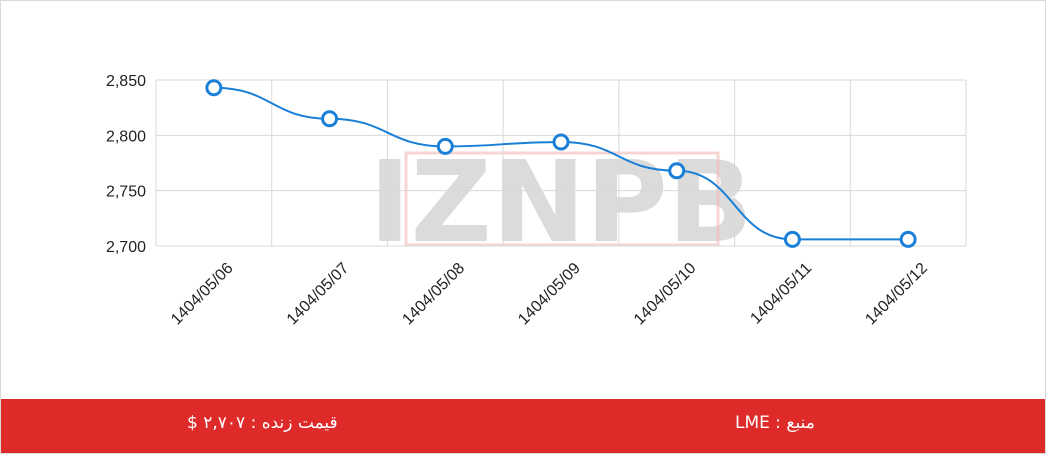 This screenshot has height=454, width=1046. What do you see at coordinates (202, 294) in the screenshot?
I see `x-tick-label: 1404/05/06` at bounding box center [202, 294].